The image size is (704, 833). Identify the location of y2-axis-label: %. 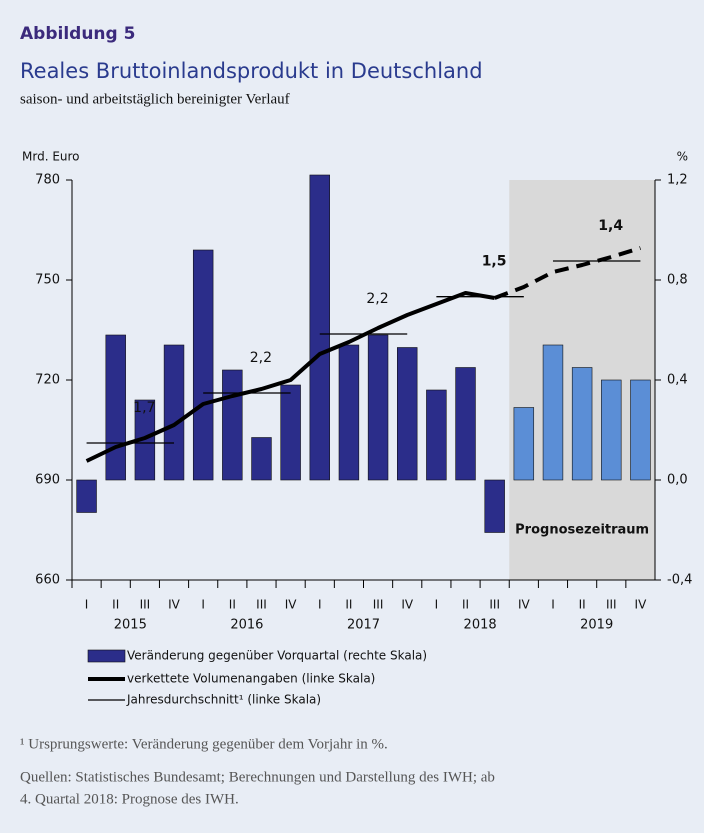
(682, 157).